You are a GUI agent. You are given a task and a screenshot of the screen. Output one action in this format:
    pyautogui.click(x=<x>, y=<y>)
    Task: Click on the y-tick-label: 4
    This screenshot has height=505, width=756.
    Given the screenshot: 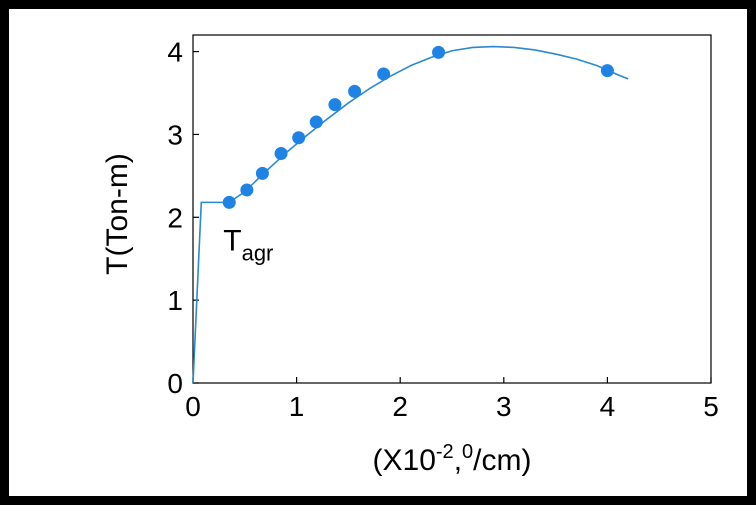 What is the action you would take?
    pyautogui.click(x=175, y=52)
    